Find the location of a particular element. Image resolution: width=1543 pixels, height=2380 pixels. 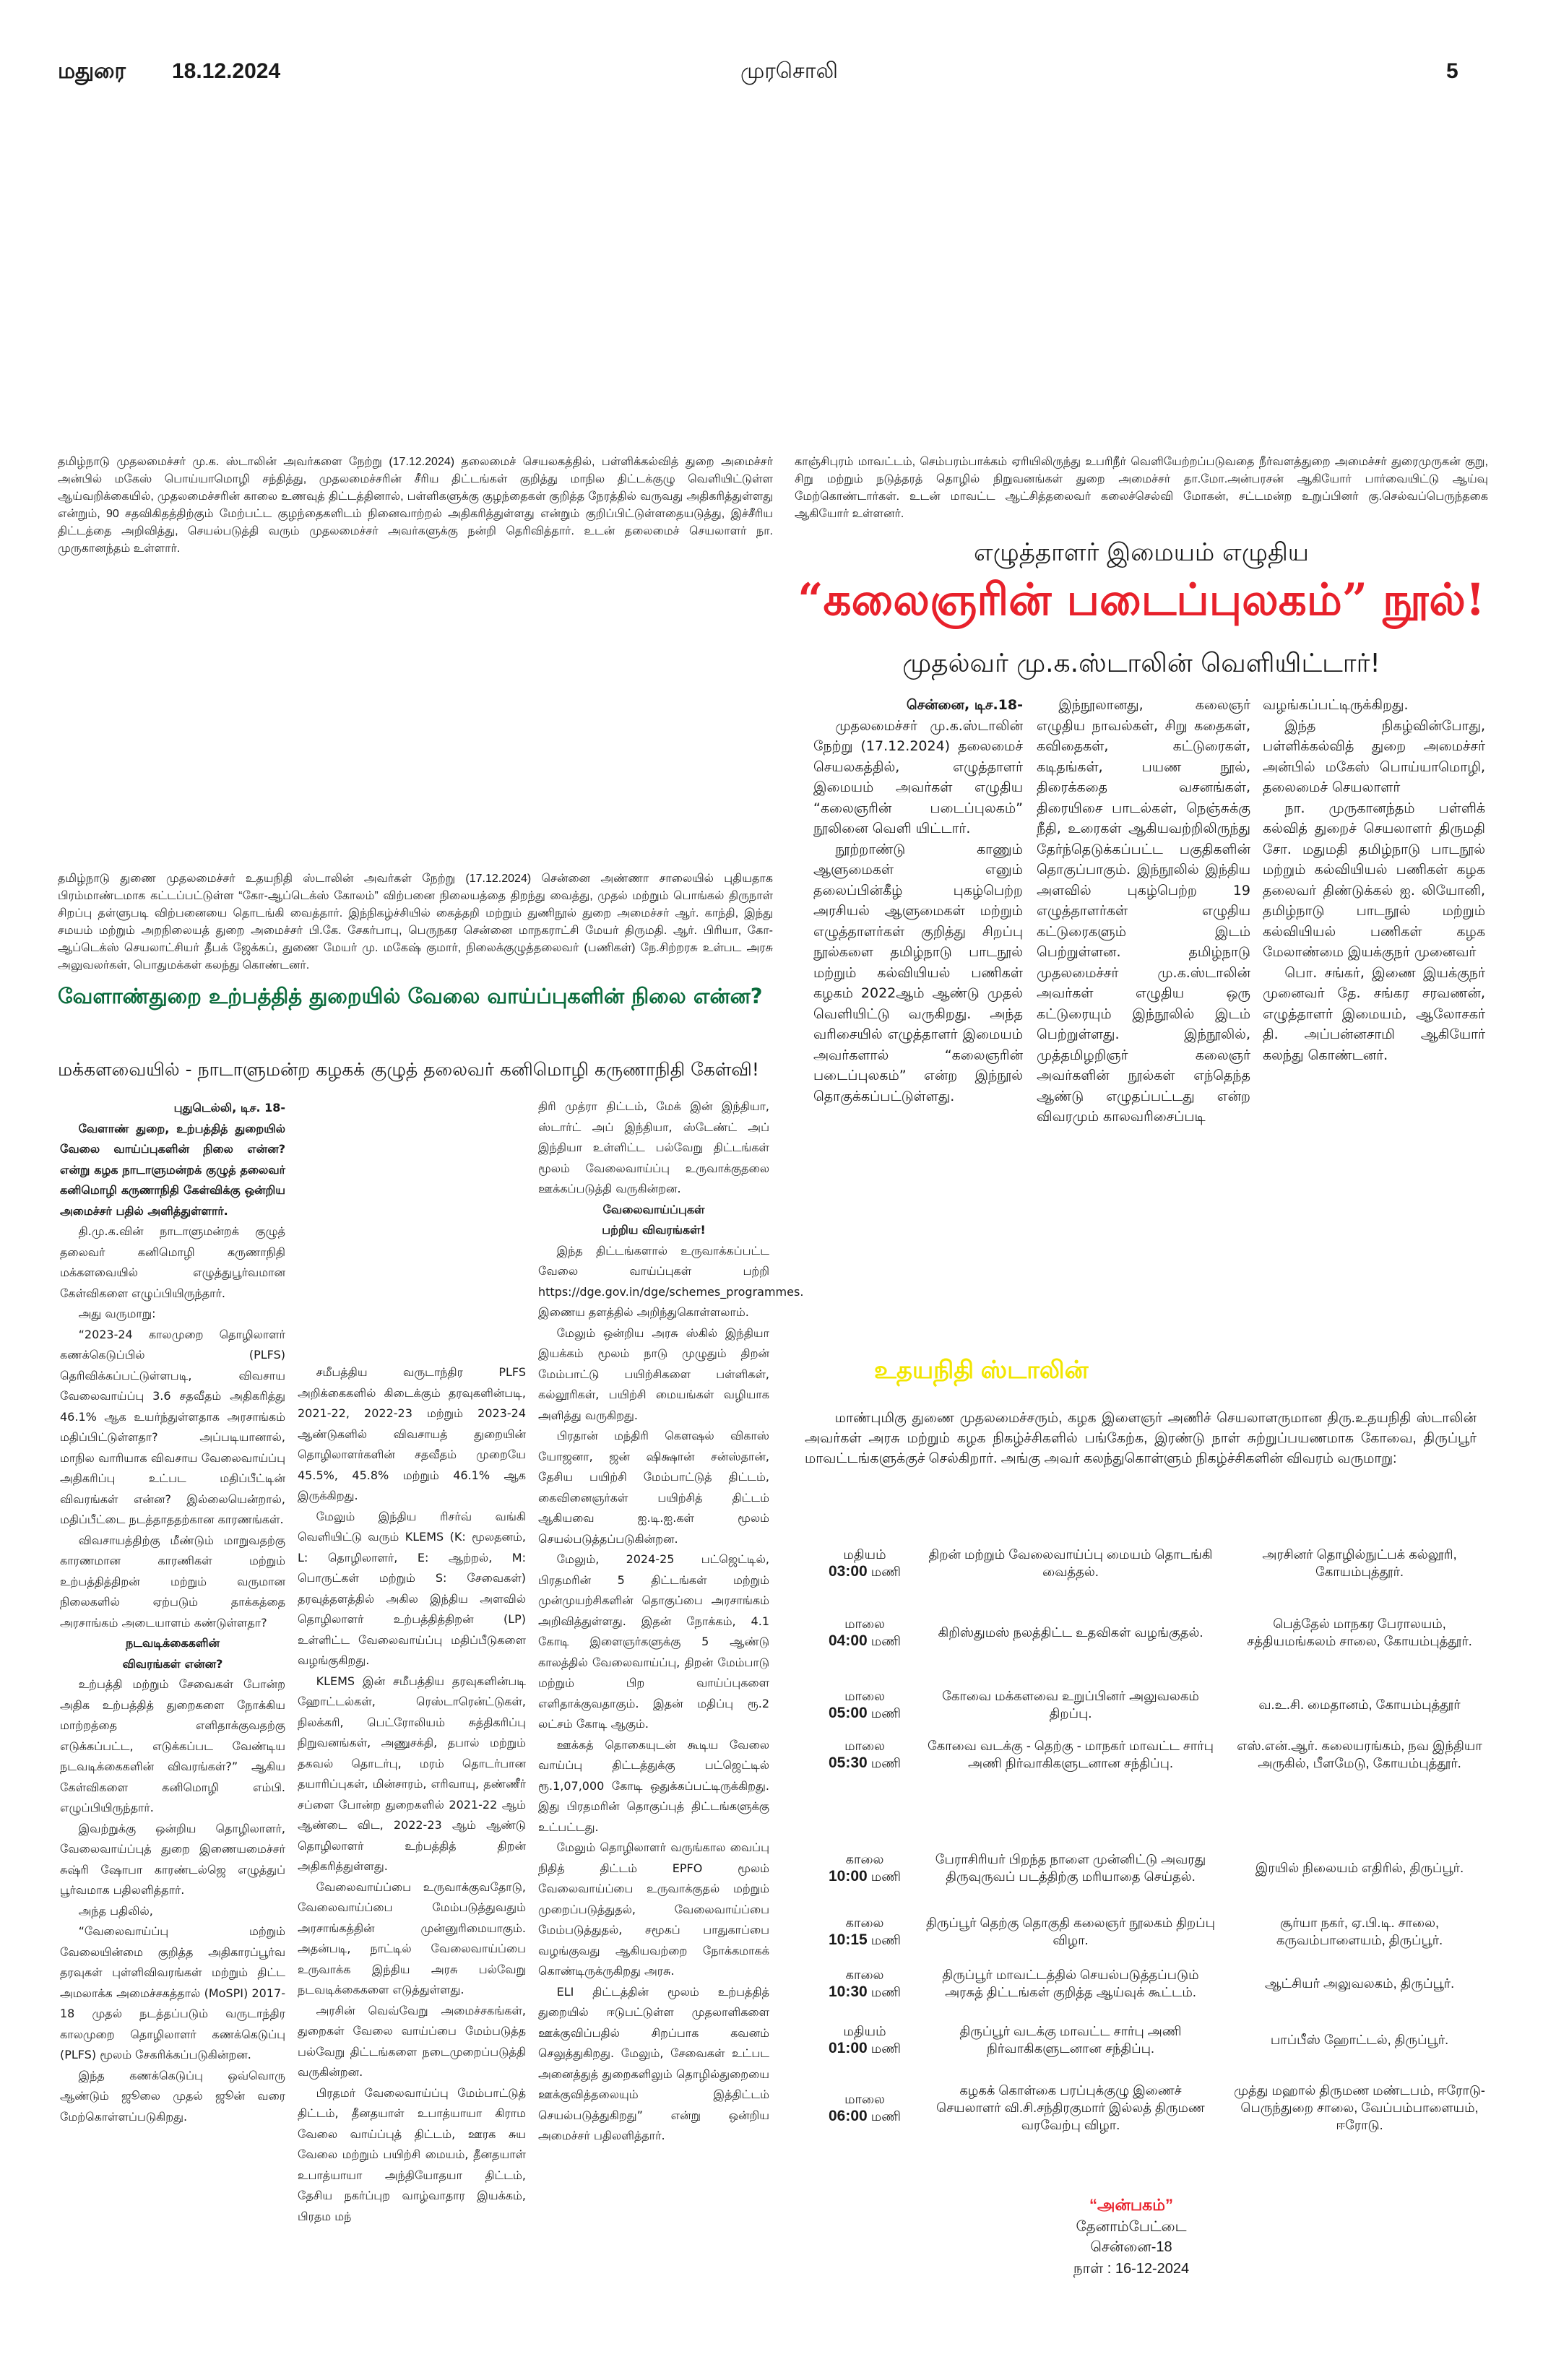

footer-city: சென்னை-18 is located at coordinates (1131, 2247).